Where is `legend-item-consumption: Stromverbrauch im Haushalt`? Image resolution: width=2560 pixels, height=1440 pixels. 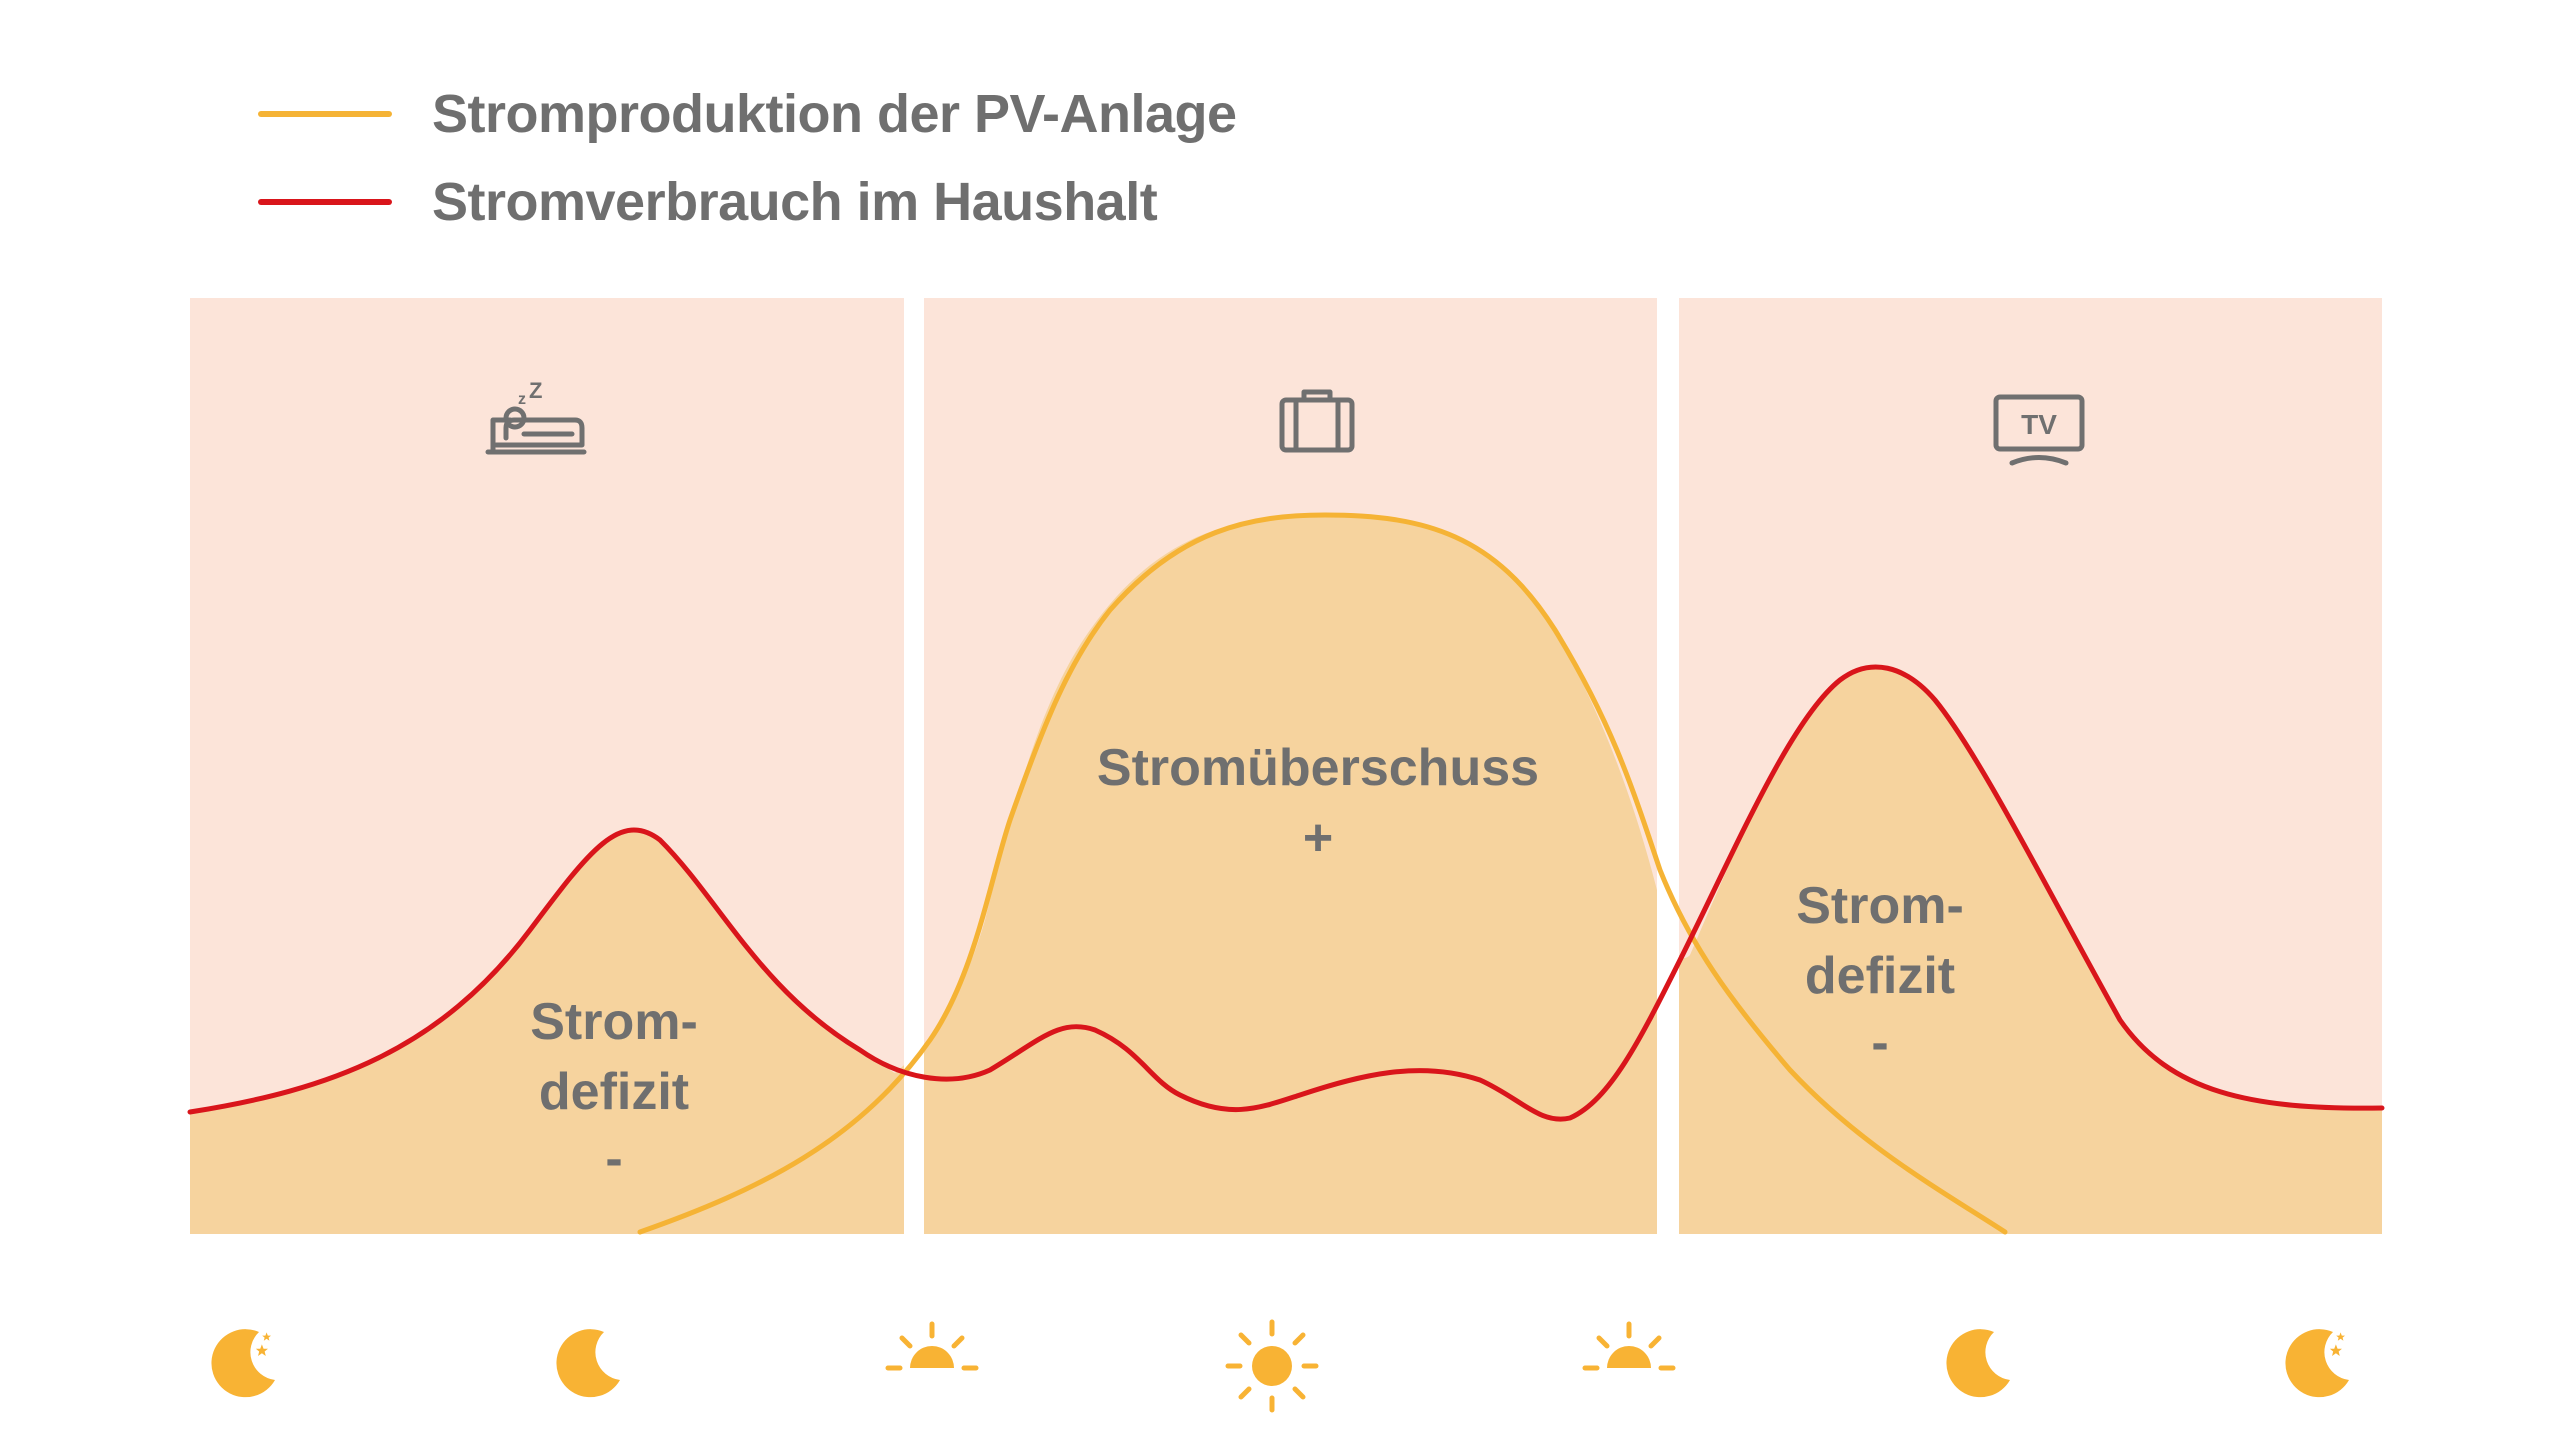
legend-item-consumption: Stromverbrauch im Haushalt is located at coordinates (747, 202).